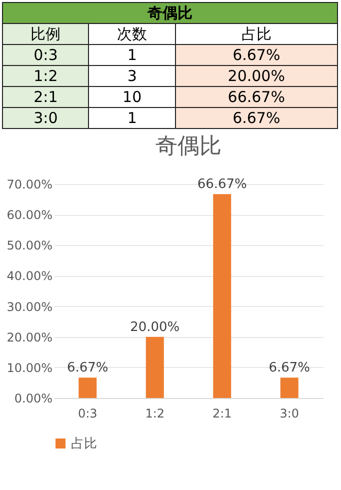 This screenshot has width=341, height=490. I want to click on y-tick-label: 60.00%, so click(29, 215).